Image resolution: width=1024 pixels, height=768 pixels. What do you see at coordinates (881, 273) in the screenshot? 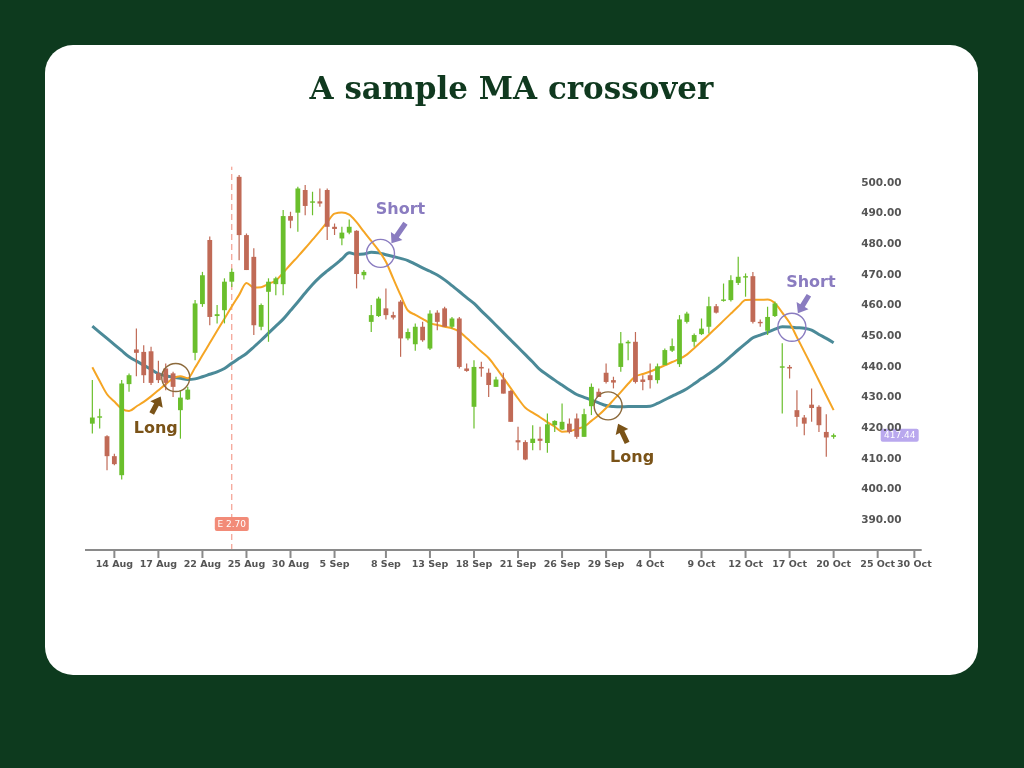
I see `y-tick-label: 470.00` at bounding box center [881, 273].